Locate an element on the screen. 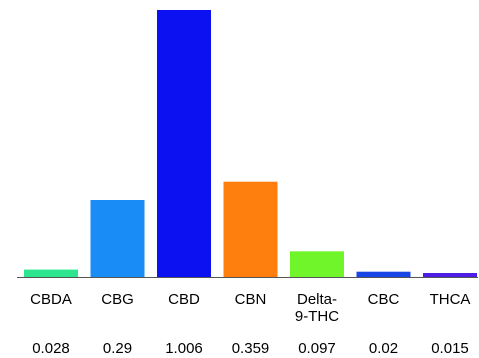  category-label-2: CBD is located at coordinates (184, 299).